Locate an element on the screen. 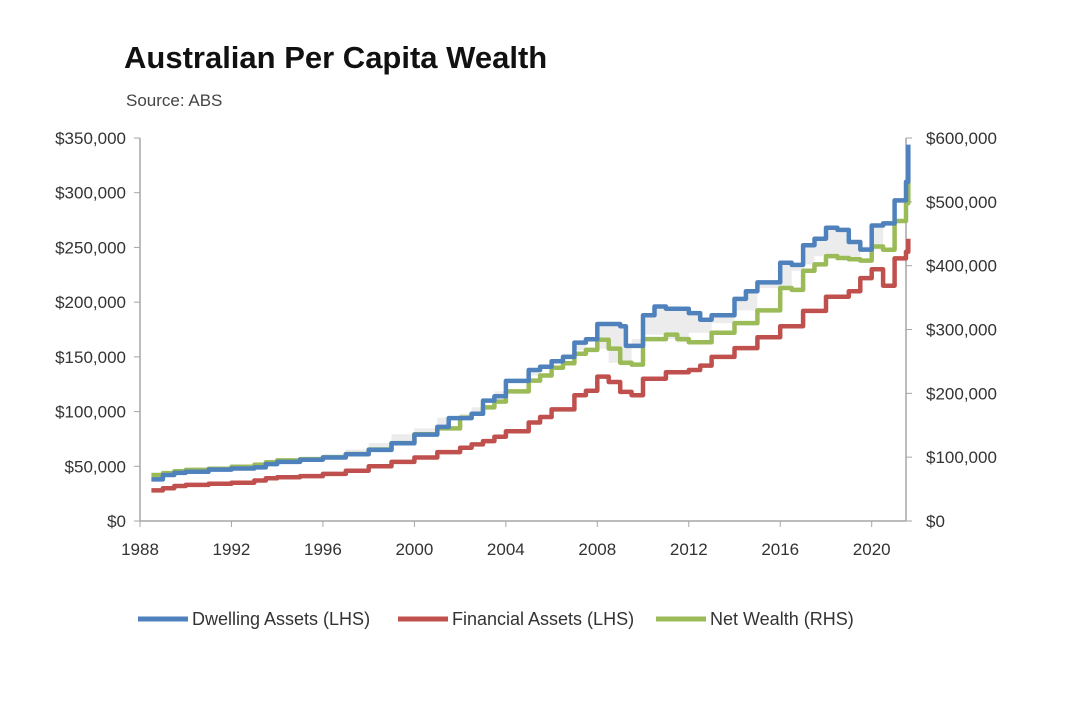 This screenshot has width=1080, height=722. left-tick-label: $0 is located at coordinates (116, 521).